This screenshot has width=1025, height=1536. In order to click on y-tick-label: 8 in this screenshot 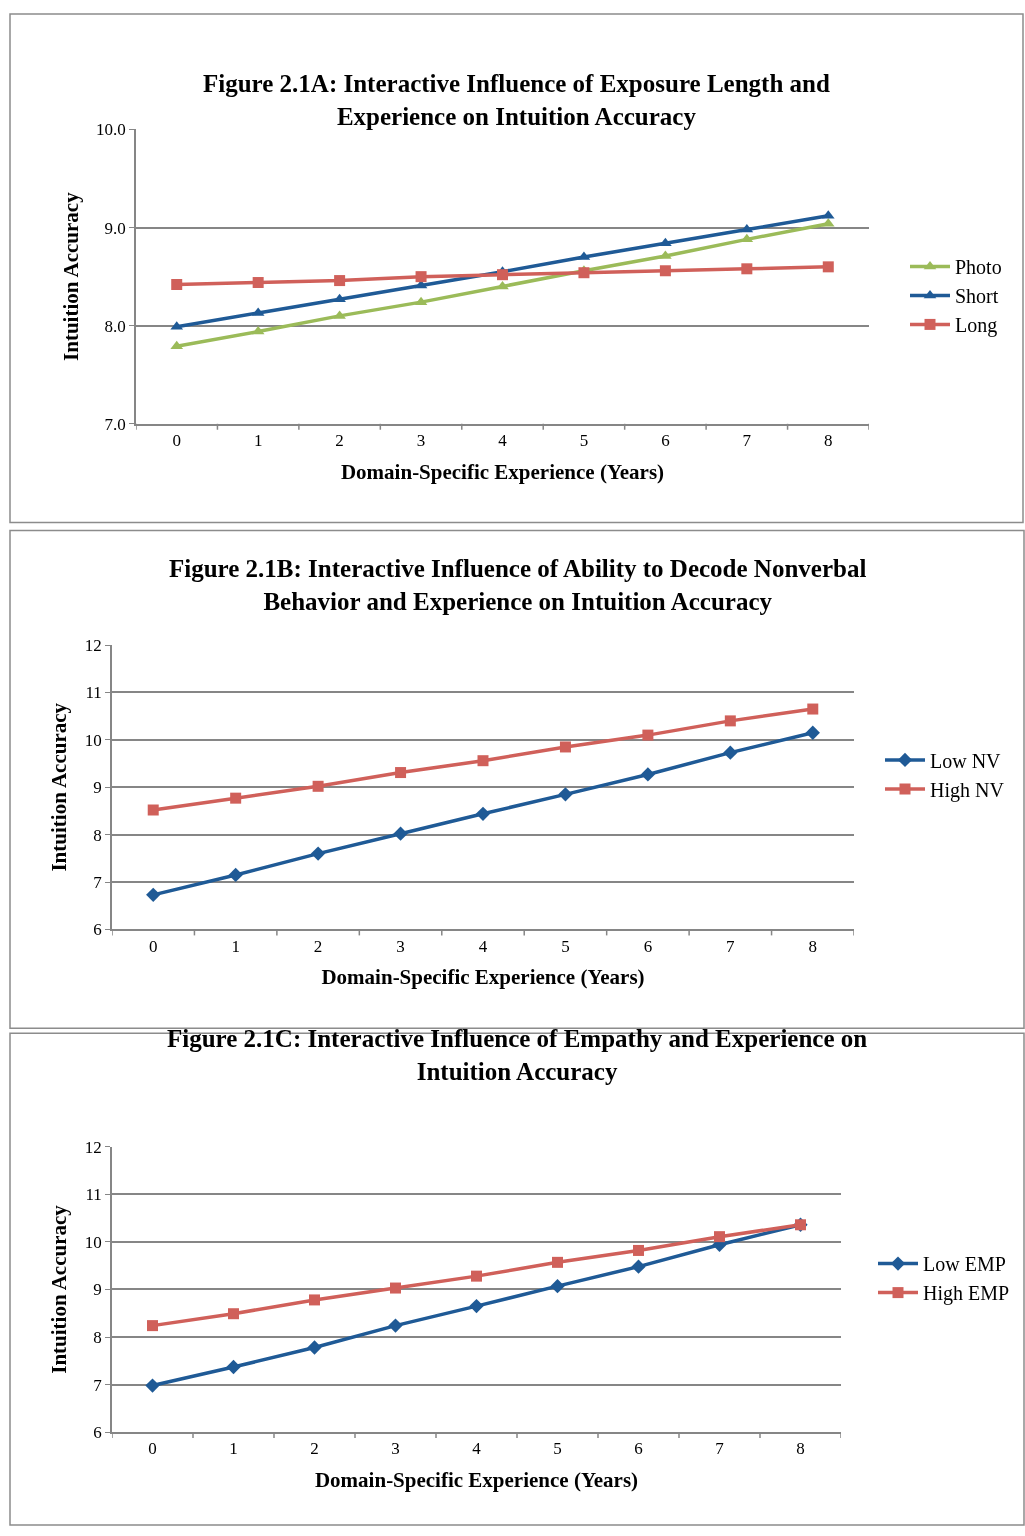, I will do `click(97, 1337)`.